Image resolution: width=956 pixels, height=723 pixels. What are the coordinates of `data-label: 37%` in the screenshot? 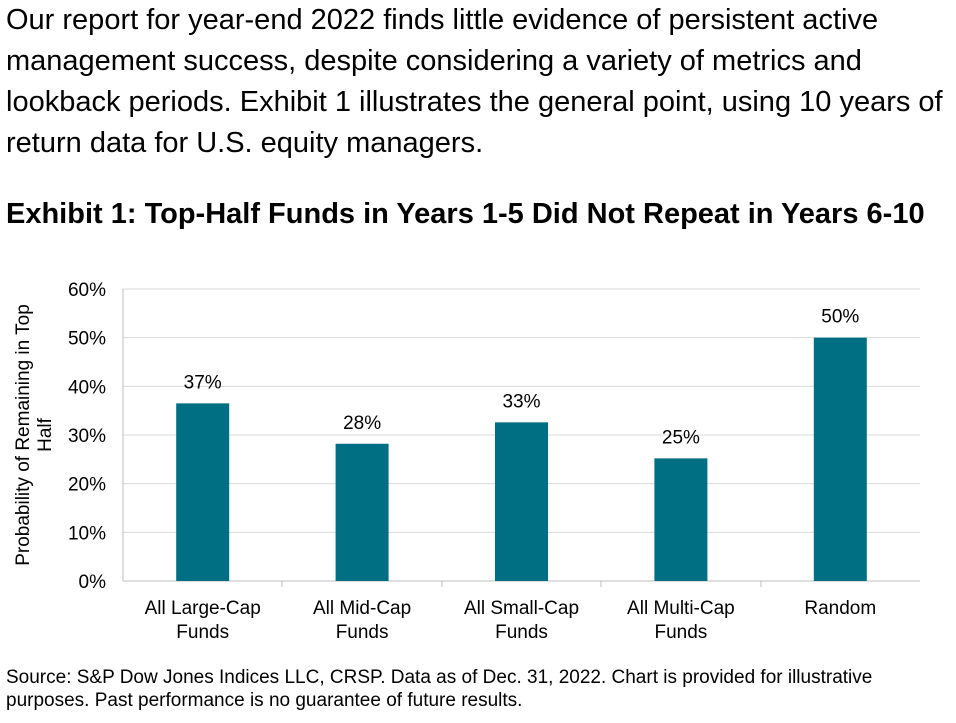 It's located at (203, 382).